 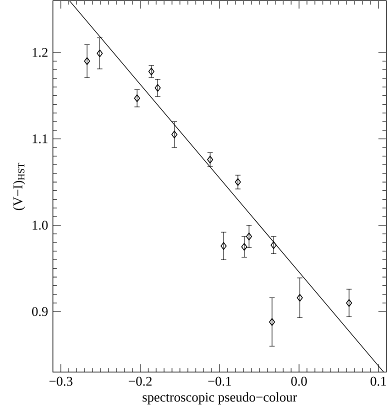 I want to click on x-tick-label: −0.3, so click(x=61, y=381).